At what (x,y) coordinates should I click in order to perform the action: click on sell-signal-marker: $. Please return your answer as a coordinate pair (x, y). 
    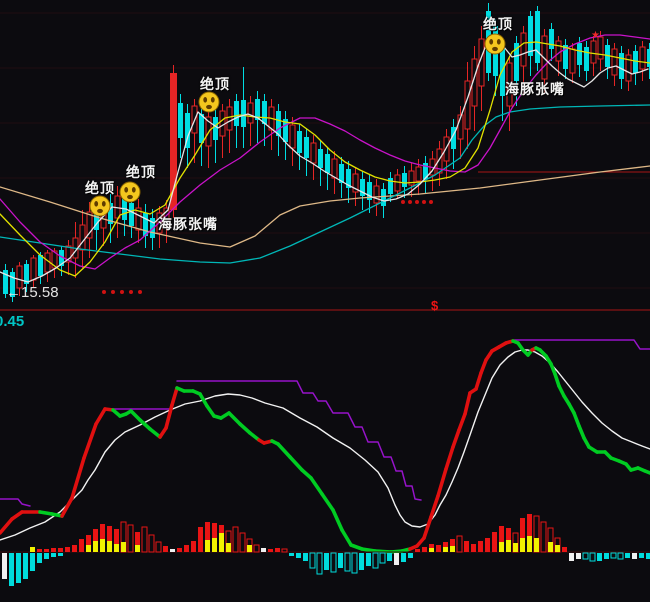
    Looking at the image, I should click on (435, 305).